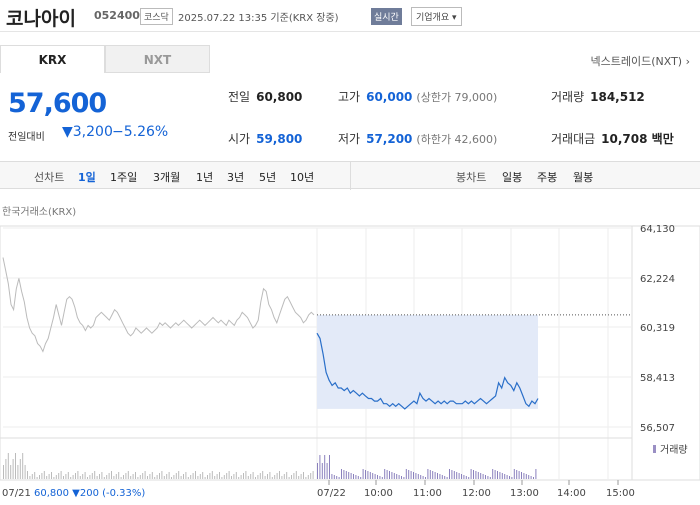  I want to click on stat-value: 10,708 백만, so click(637, 139).